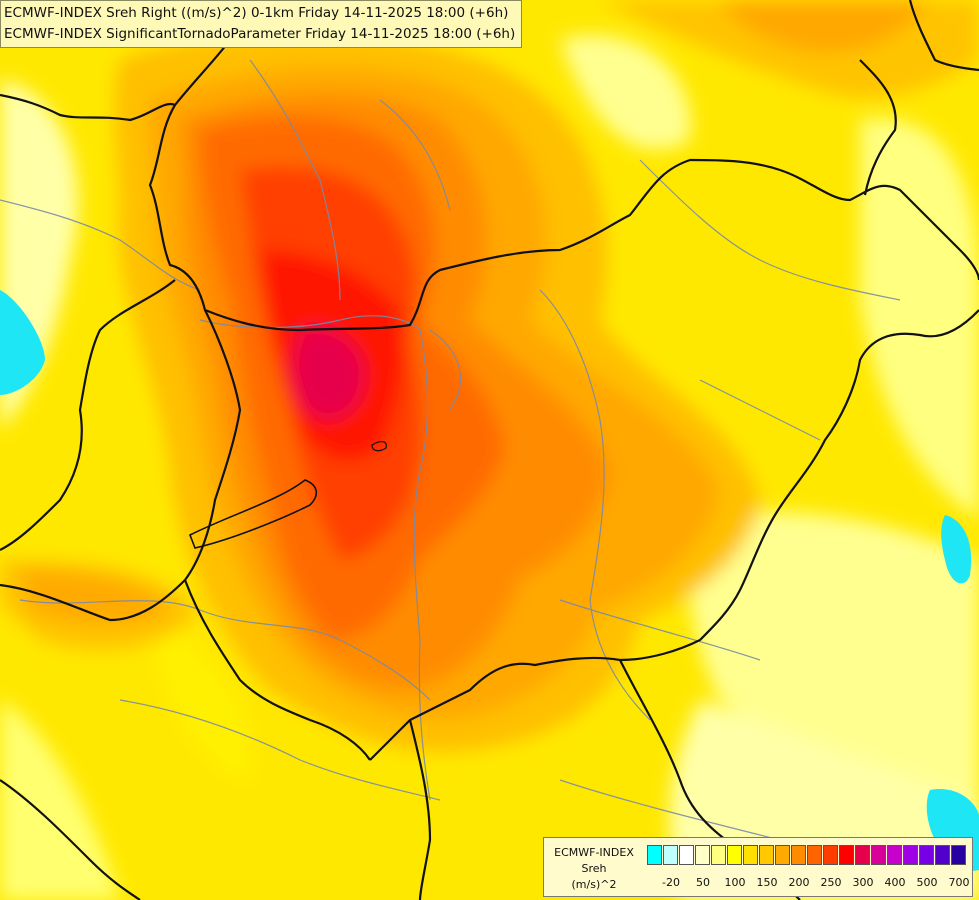 This screenshot has height=900, width=979. Describe the element at coordinates (956, 549) in the screenshot. I see `low-value-area-east` at that location.